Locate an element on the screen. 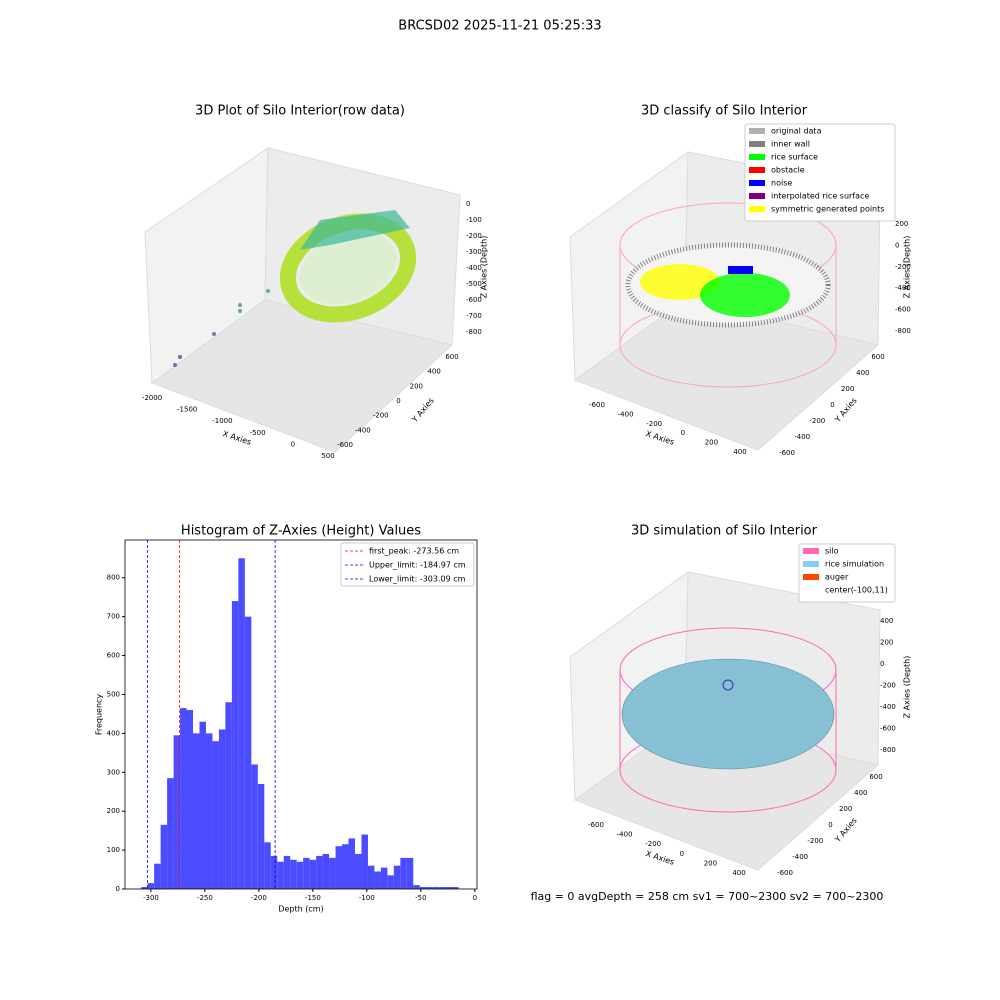 This screenshot has height=1000, width=1000. pane-floor is located at coordinates (302, 376).